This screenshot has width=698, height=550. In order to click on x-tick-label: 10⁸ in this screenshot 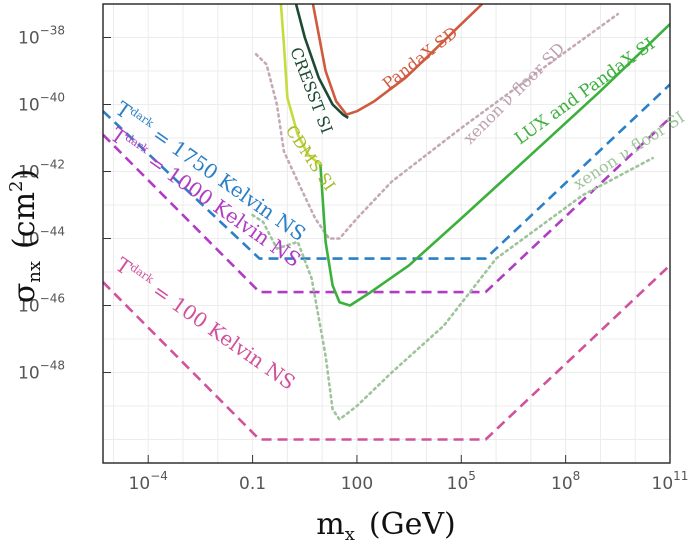, I will do `click(565, 481)`.